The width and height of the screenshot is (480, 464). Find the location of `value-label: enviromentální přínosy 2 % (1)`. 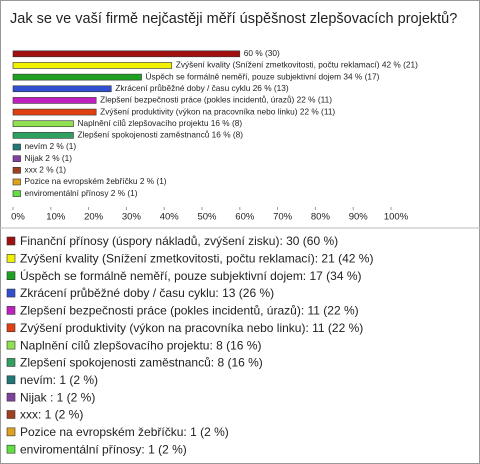

value-label: enviromentální přínosy 2 % (1) is located at coordinates (81, 193).